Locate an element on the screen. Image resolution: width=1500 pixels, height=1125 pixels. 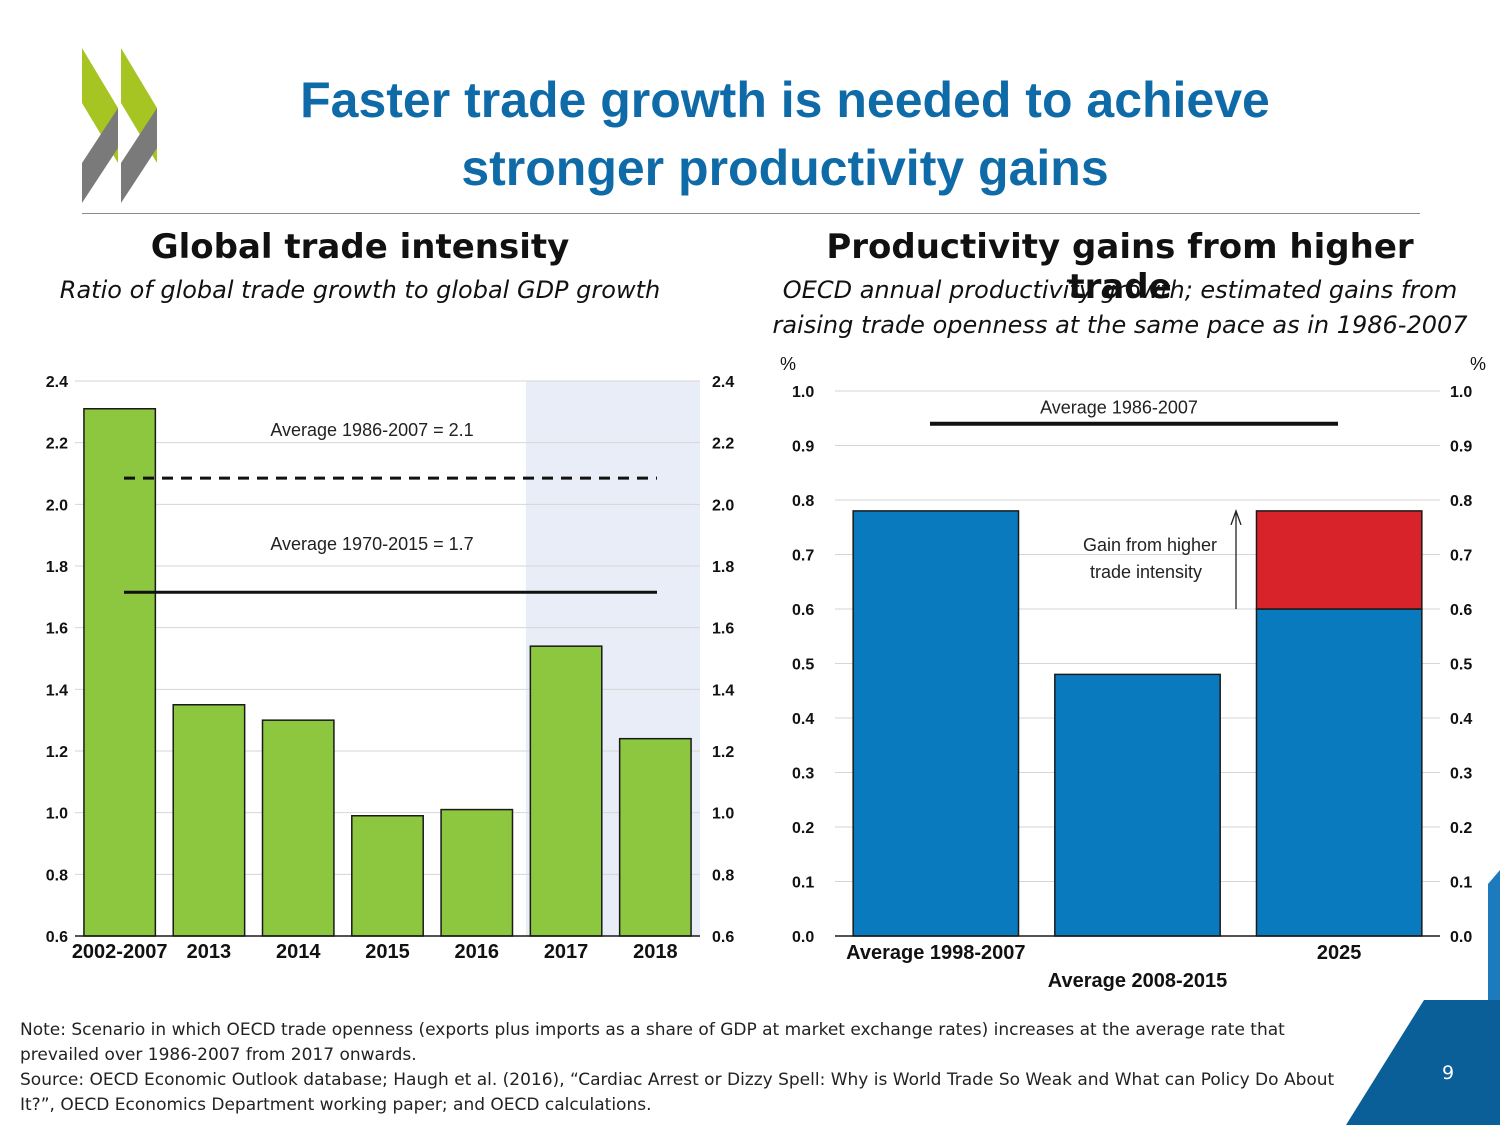
y-tick-label-right: 2.4 is located at coordinates (723, 382).